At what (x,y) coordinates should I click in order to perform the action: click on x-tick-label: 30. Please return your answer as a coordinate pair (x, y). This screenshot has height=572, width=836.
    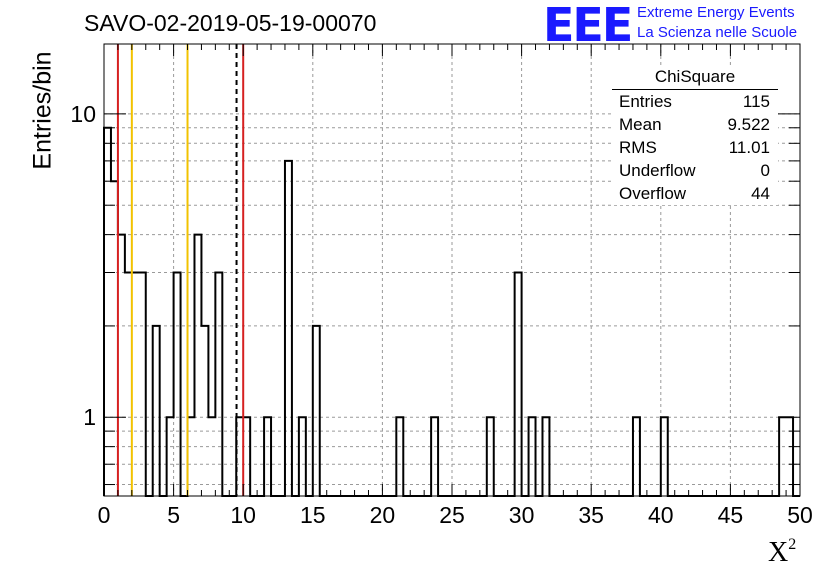
    Looking at the image, I should click on (522, 515).